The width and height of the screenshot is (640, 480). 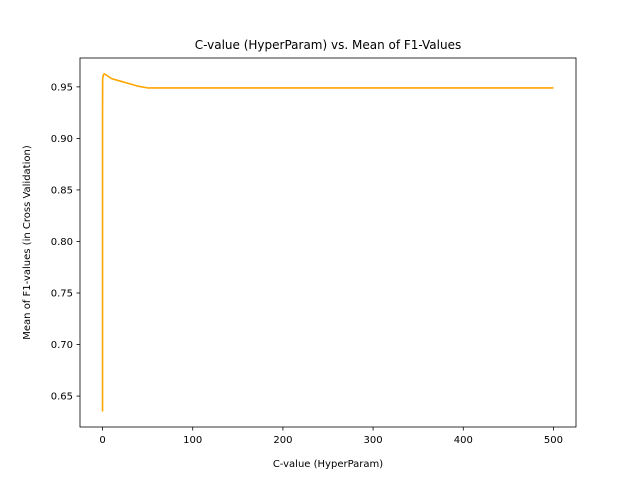 What do you see at coordinates (373, 440) in the screenshot?
I see `x-tick-label: 300` at bounding box center [373, 440].